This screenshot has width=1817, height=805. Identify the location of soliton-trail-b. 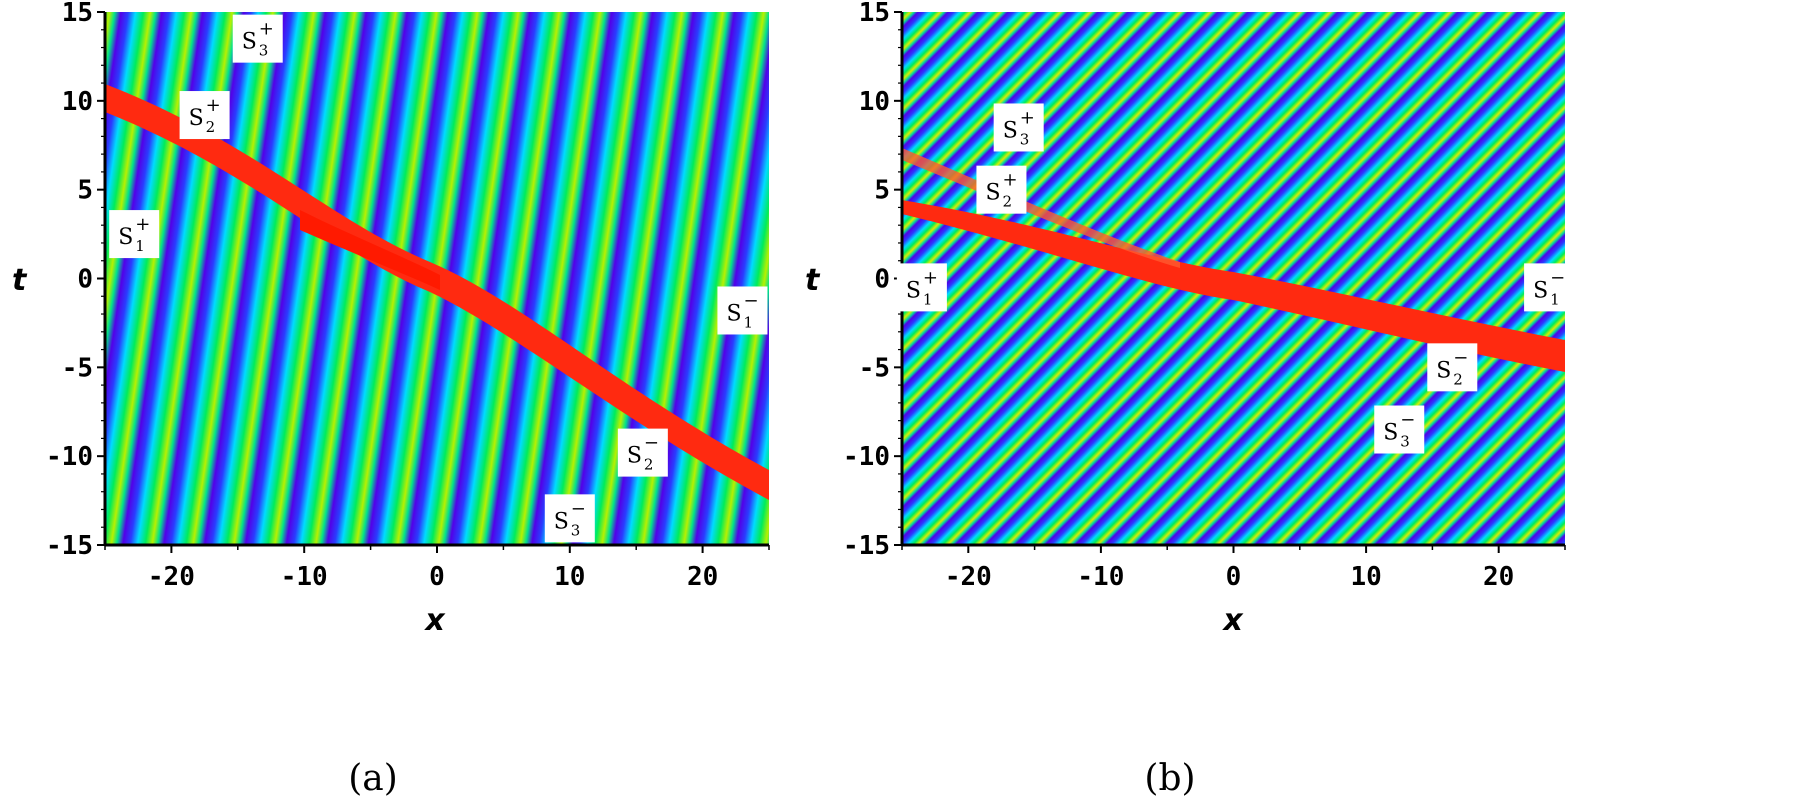
(1041, 208).